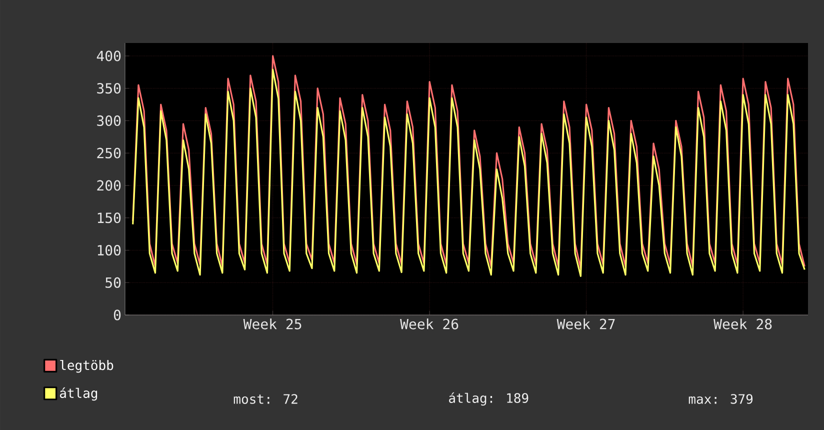  What do you see at coordinates (117, 315) in the screenshot?
I see `y-tick-label: 0` at bounding box center [117, 315].